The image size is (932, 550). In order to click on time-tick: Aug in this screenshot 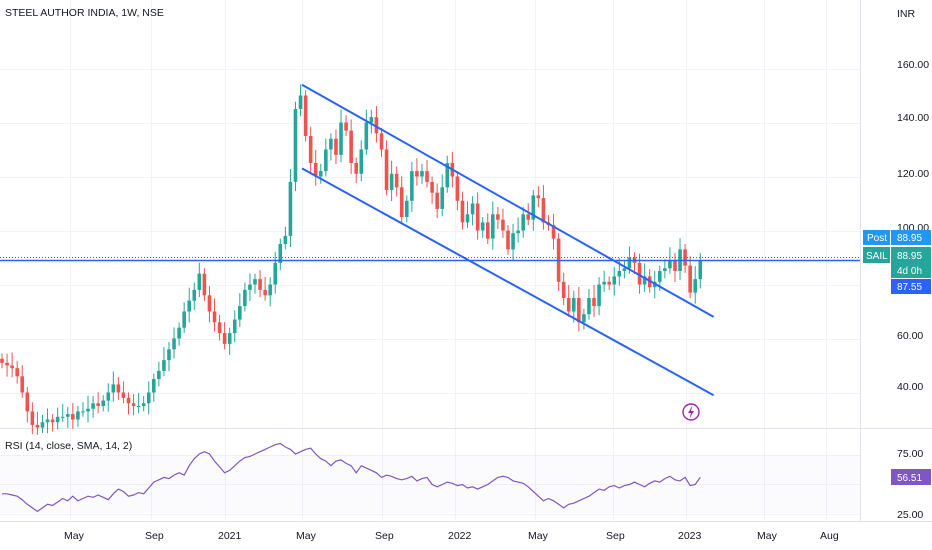, I will do `click(829, 536)`.